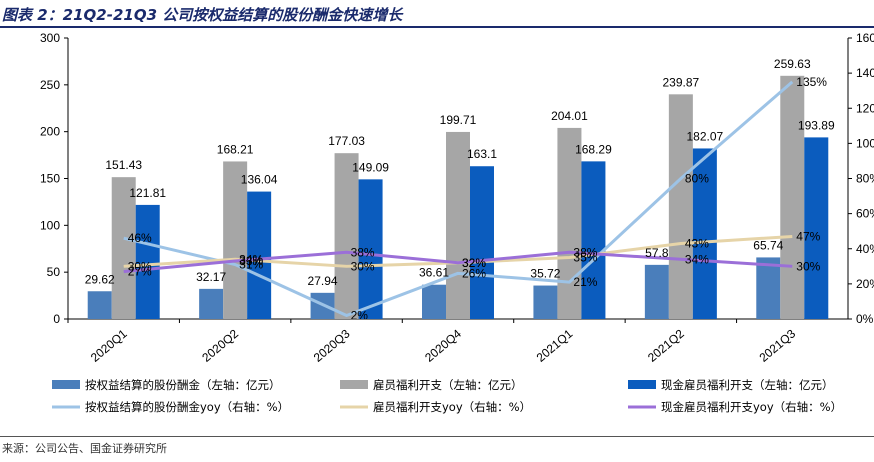 The image size is (874, 462). Describe the element at coordinates (332, 345) in the screenshot. I see `x-axis-tick-label: 2020Q3` at that location.